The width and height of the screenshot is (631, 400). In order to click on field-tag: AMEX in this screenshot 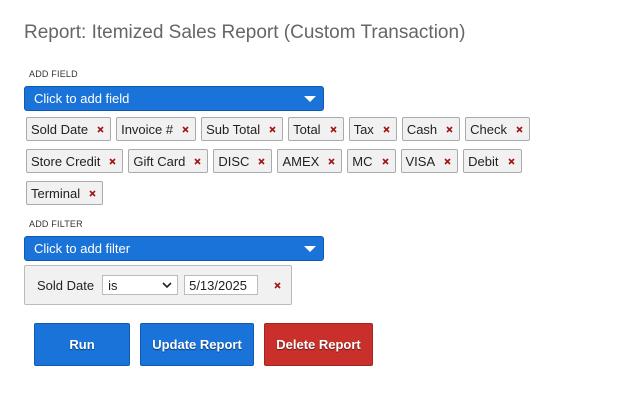, I will do `click(310, 161)`.